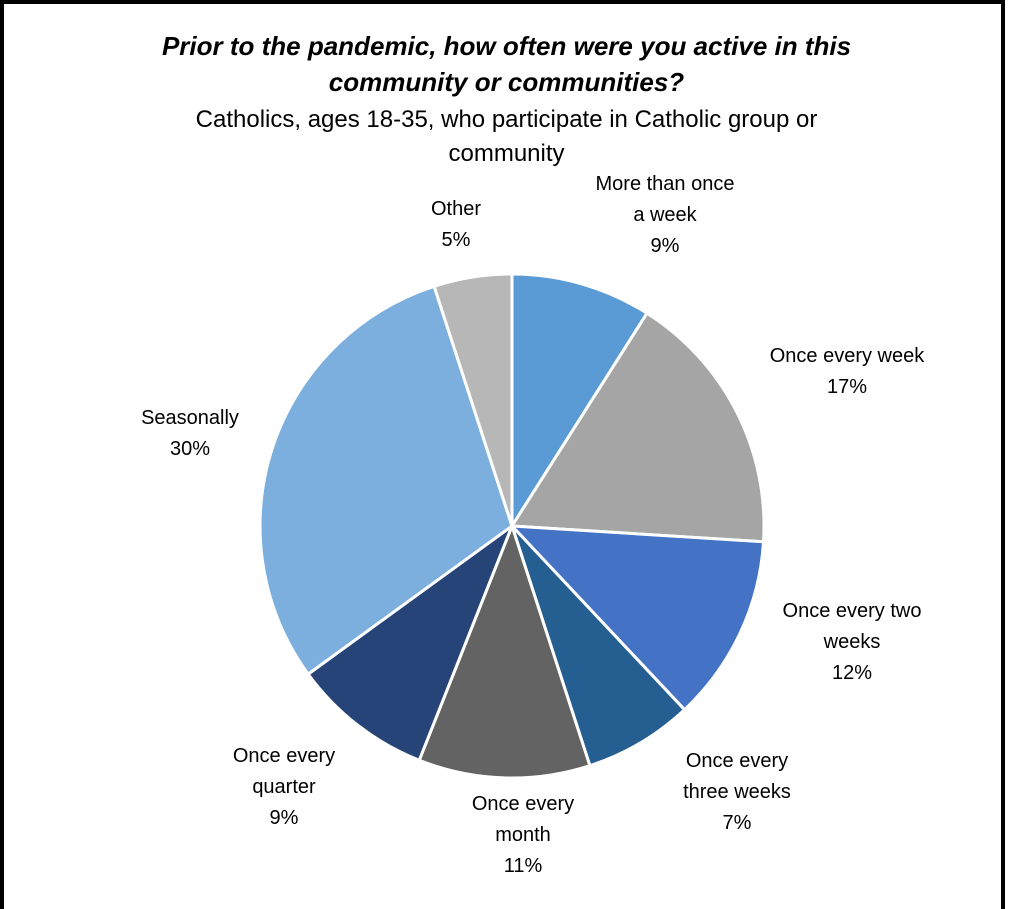 The width and height of the screenshot is (1013, 909). Describe the element at coordinates (506, 82) in the screenshot. I see `chart-title-line-2: community or communities?` at that location.